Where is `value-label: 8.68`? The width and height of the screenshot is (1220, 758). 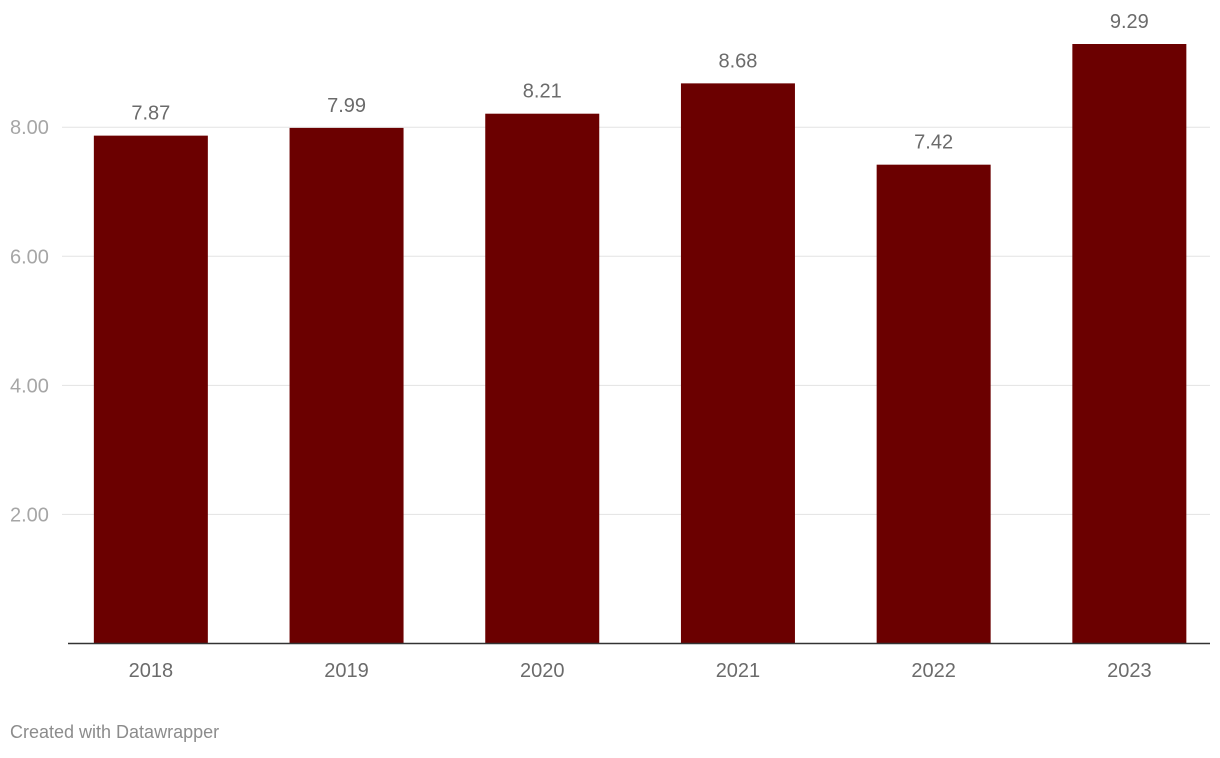 value-label: 8.68 is located at coordinates (737, 61).